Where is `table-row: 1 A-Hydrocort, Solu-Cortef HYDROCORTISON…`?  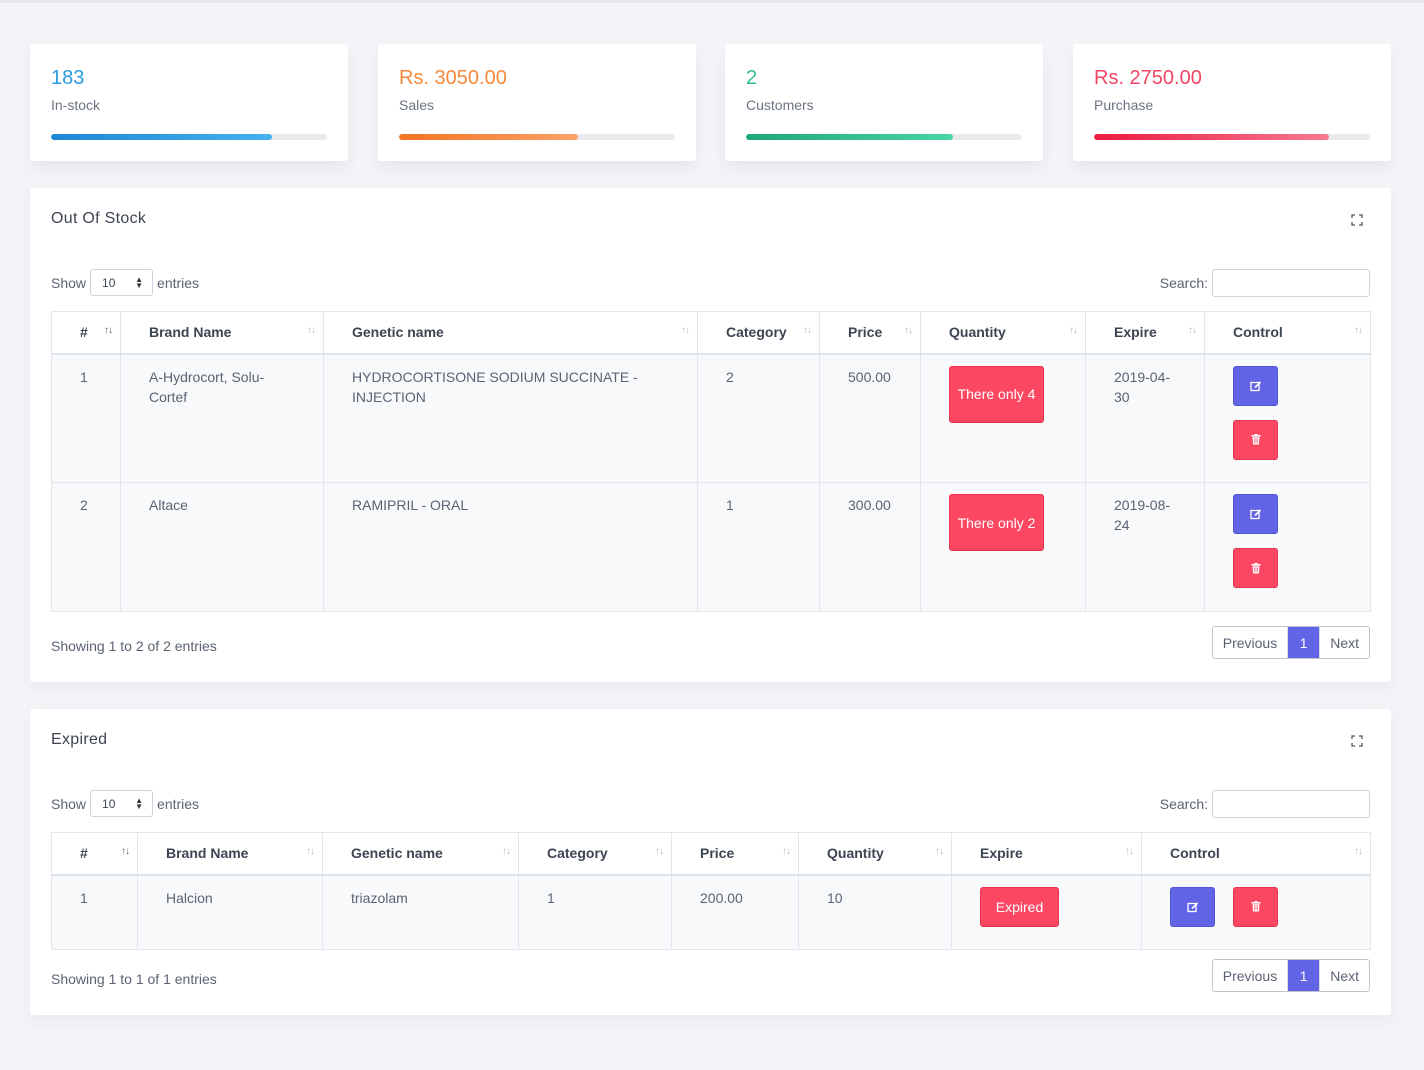
table-row: 1 A-Hydrocort, Solu-Cortef HYDROCORTISON… is located at coordinates (711, 418).